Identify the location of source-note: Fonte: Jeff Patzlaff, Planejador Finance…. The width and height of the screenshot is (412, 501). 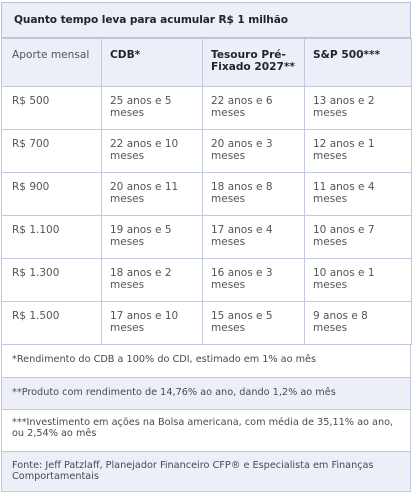
(206, 472).